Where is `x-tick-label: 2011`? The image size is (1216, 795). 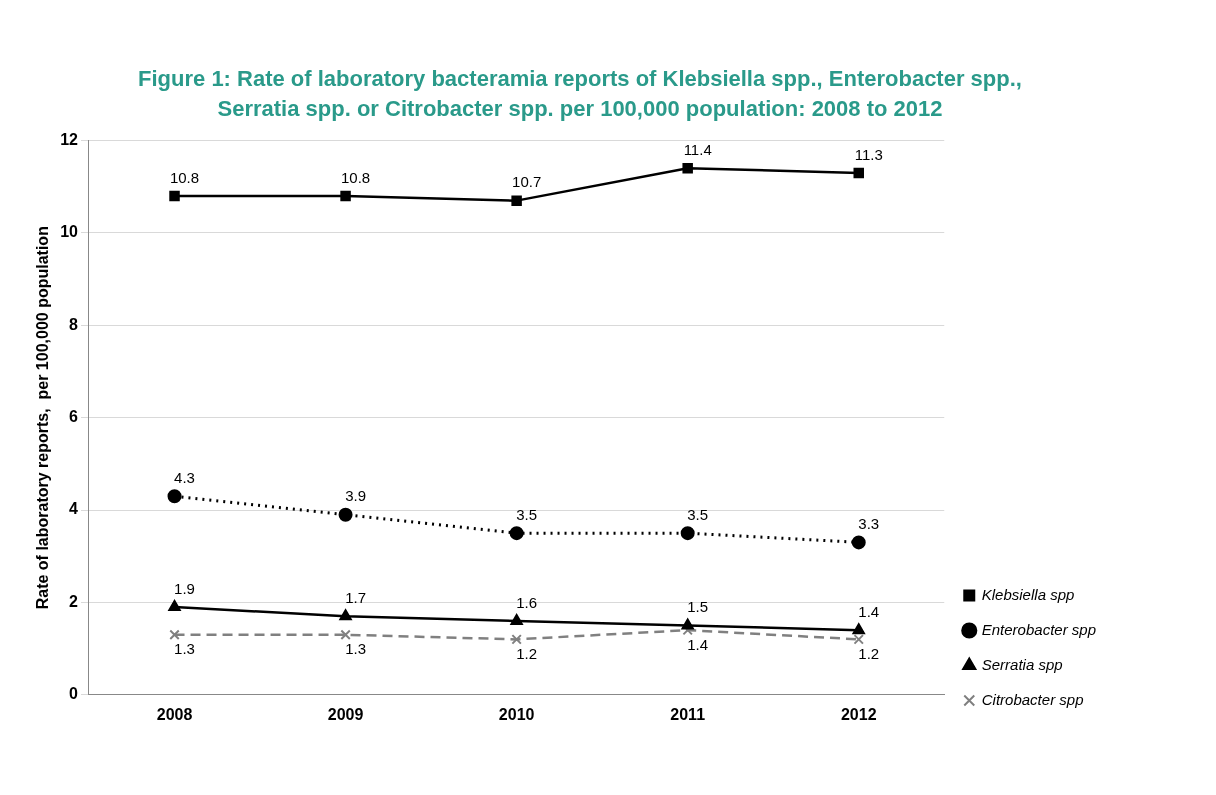
x-tick-label: 2011 is located at coordinates (688, 714).